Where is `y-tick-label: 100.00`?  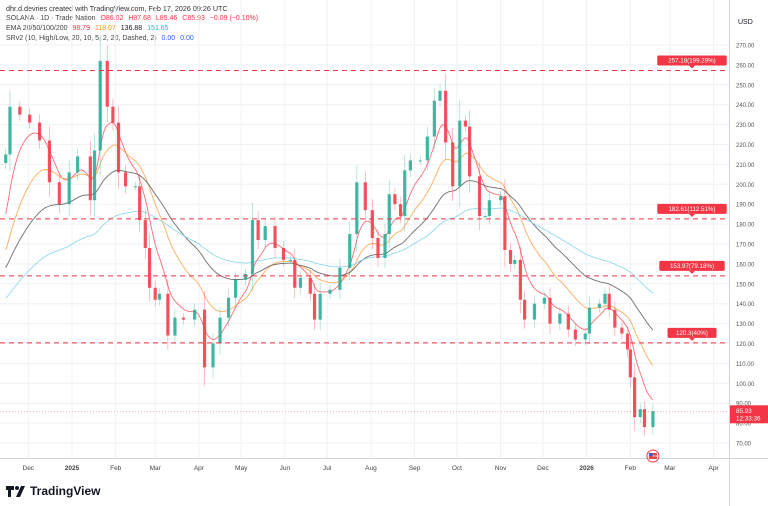
y-tick-label: 100.00 is located at coordinates (745, 385).